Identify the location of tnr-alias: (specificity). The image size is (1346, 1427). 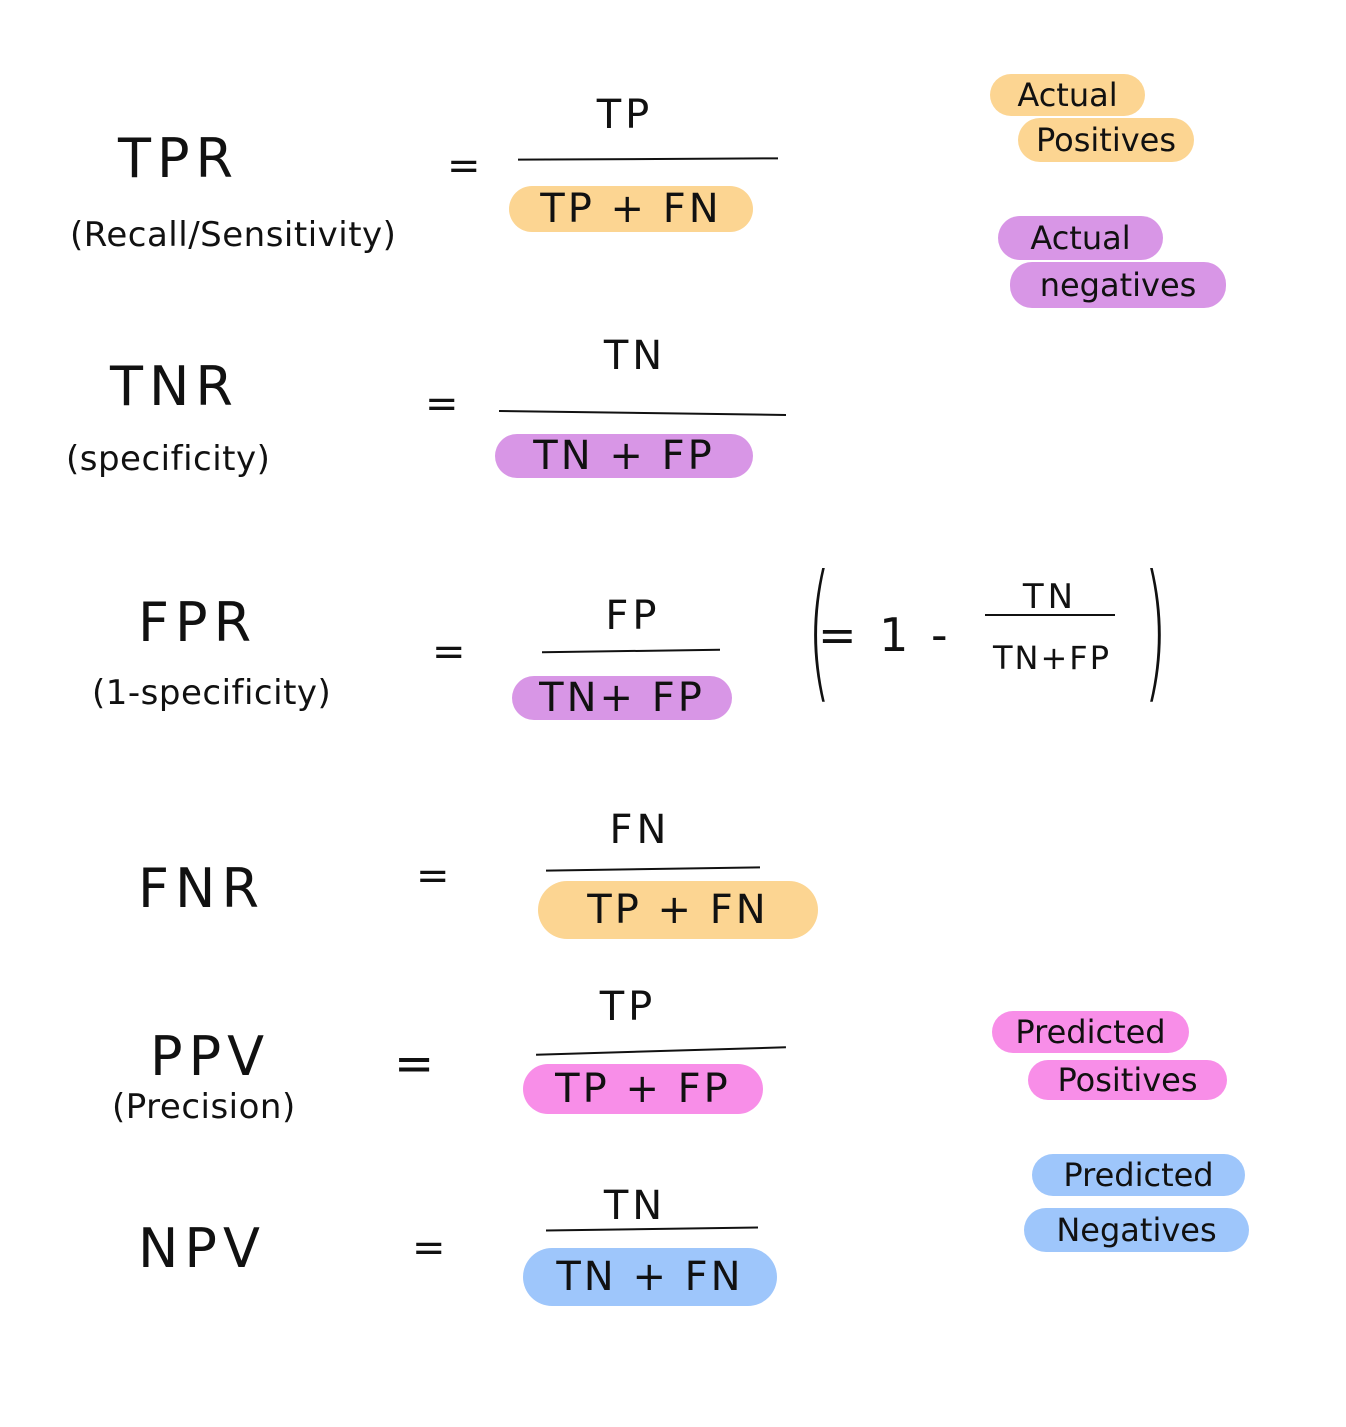
(168, 459).